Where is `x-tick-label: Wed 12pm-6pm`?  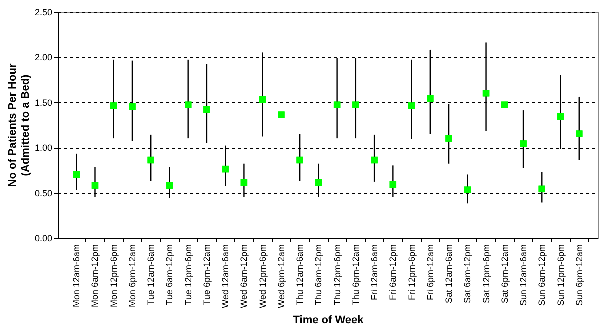
x-tick-label: Wed 12pm-6pm is located at coordinates (263, 276).